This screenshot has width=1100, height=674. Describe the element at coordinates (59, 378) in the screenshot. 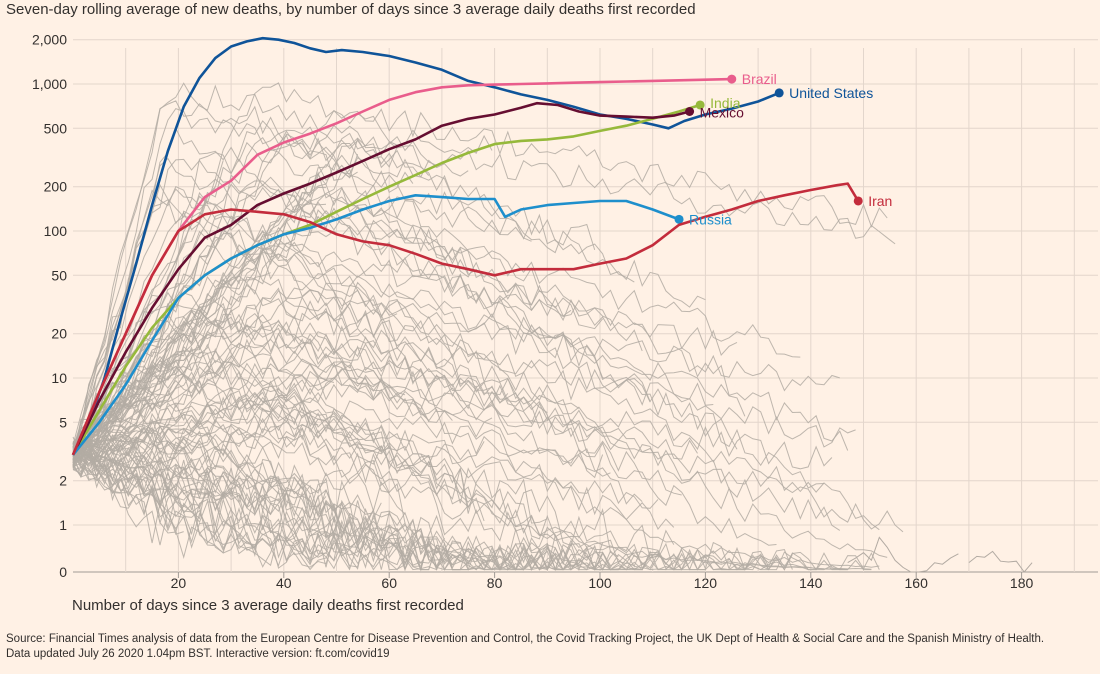

I see `y-tick-label: 10` at that location.